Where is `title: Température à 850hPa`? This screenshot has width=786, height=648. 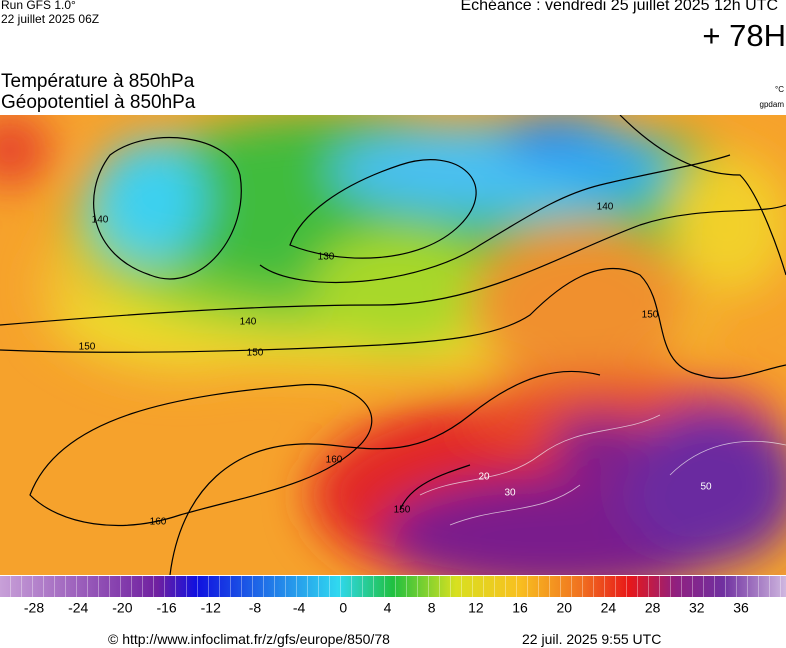
title: Température à 850hPa is located at coordinates (98, 81).